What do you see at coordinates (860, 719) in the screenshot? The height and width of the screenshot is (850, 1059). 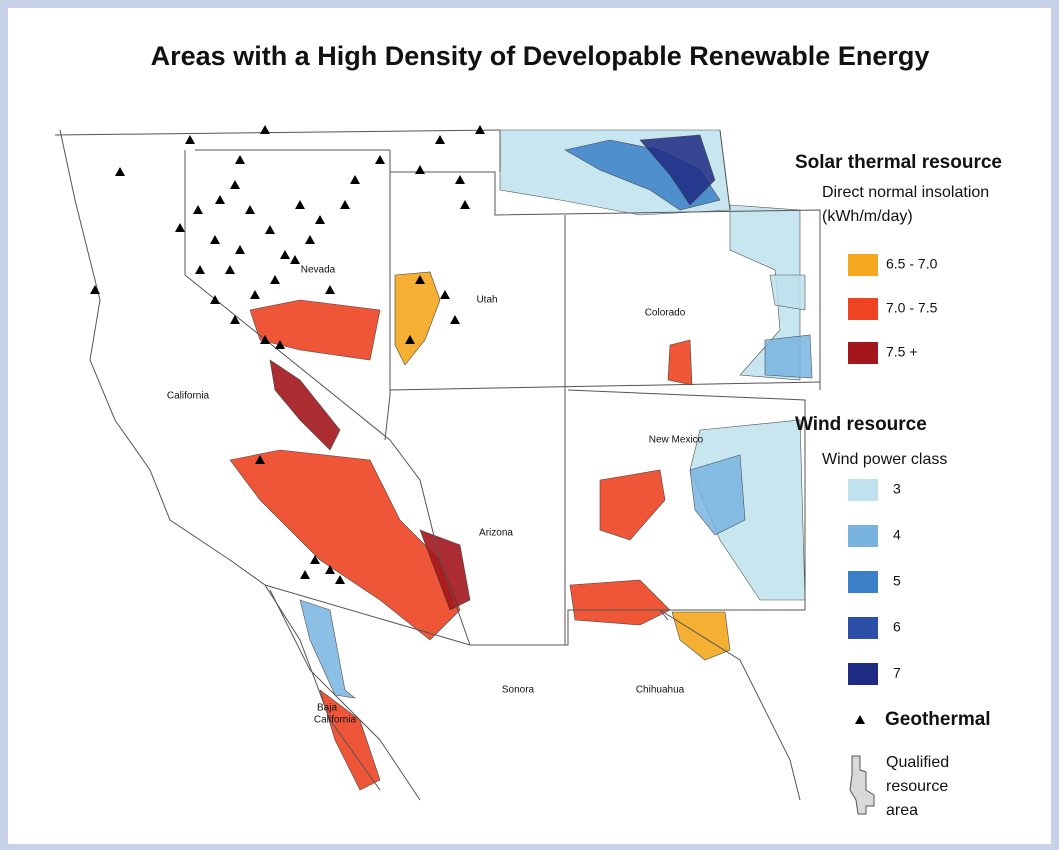 I see `legend-marker` at bounding box center [860, 719].